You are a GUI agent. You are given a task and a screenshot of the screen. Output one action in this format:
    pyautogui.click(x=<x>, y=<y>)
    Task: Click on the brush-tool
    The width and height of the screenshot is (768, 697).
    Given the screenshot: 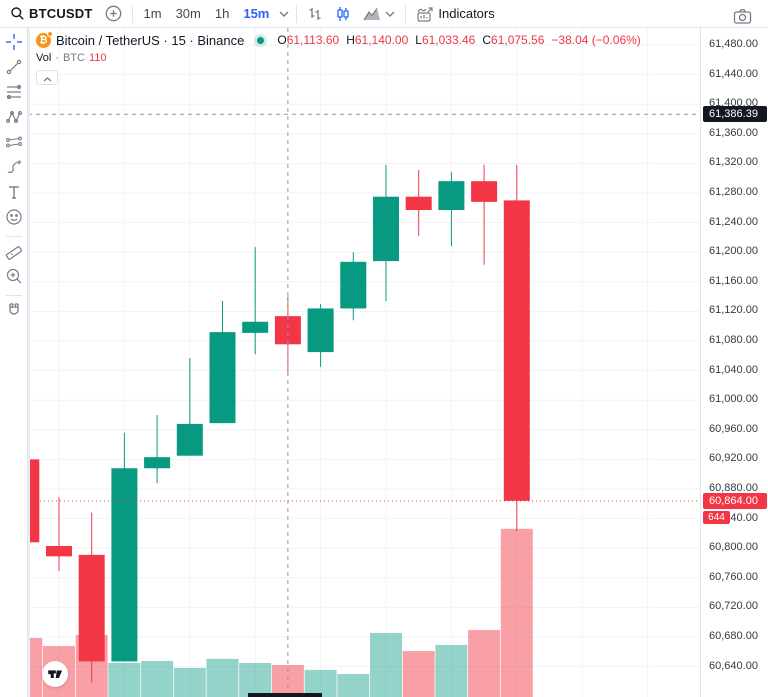 What is the action you would take?
    pyautogui.click(x=14, y=169)
    